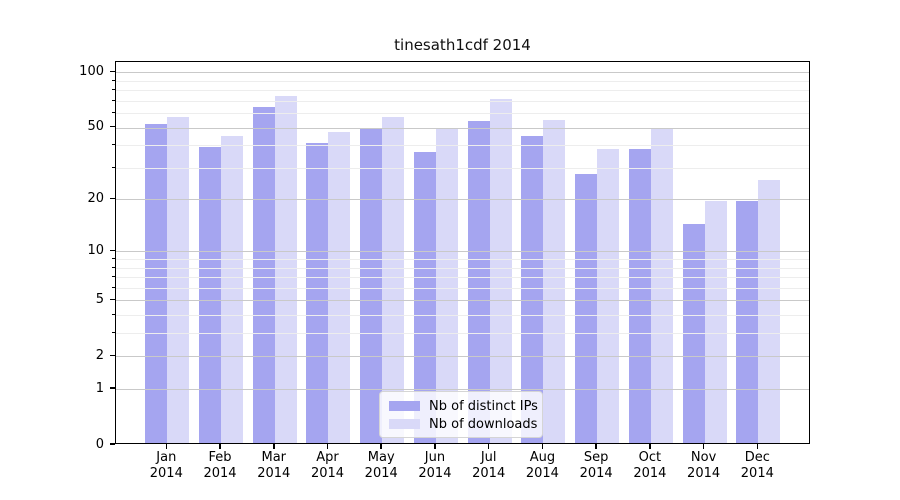 This screenshot has width=900, height=500. I want to click on bar-ips-jan, so click(156, 283).